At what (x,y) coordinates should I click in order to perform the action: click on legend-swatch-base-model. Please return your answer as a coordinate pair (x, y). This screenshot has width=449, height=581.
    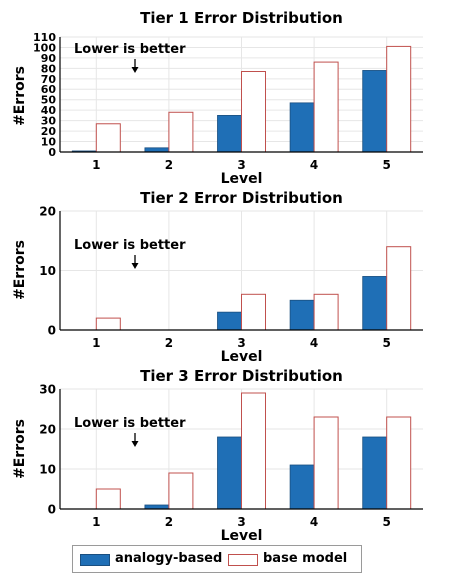
    Looking at the image, I should click on (243, 560).